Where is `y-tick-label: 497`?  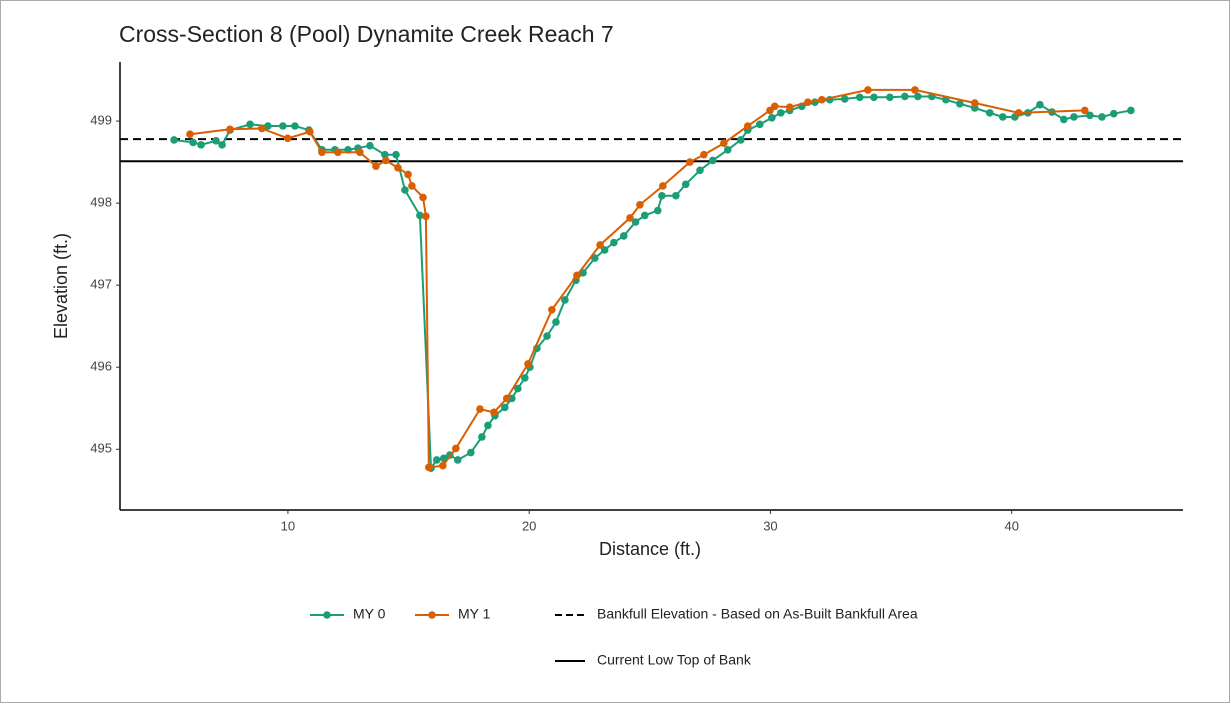 y-tick-label: 497 is located at coordinates (101, 284).